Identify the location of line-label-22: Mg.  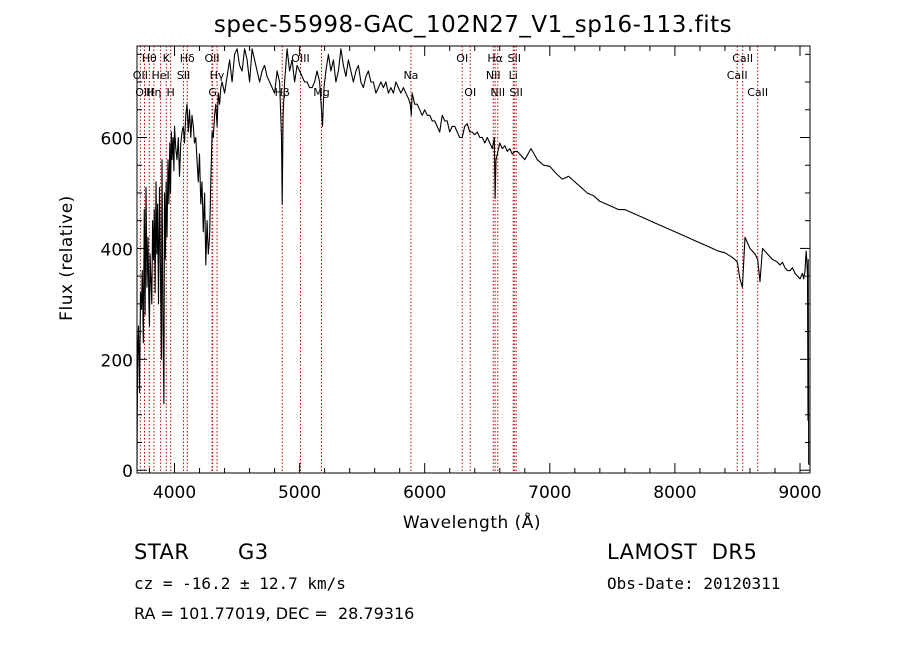
(321, 92).